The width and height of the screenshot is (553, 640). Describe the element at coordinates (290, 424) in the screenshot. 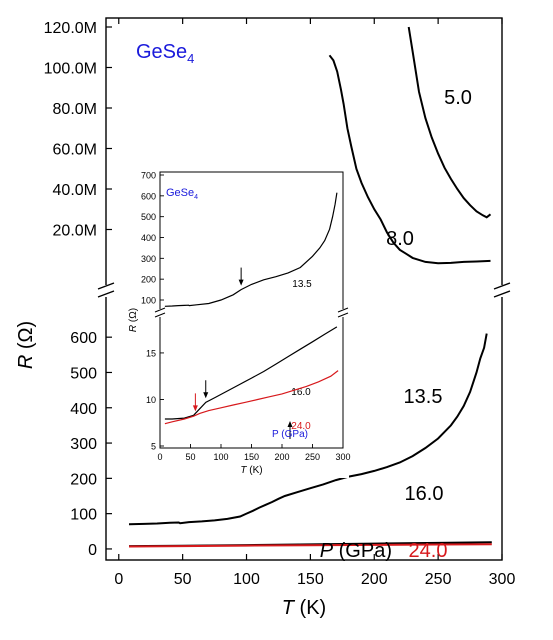

I see `inset-pressure-arrow-head` at that location.